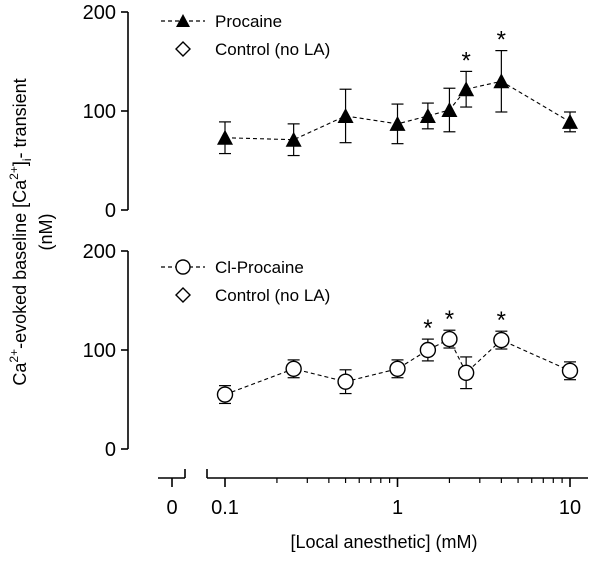  I want to click on x-axis-title: [Local anesthetic] (mM), so click(383, 542).